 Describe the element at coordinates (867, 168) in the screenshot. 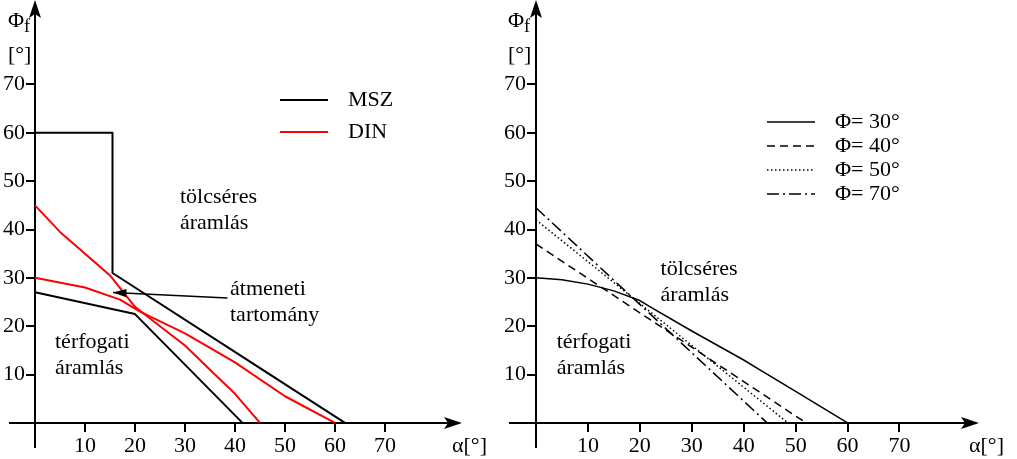

I see `legend-label: Φ= 50°` at that location.